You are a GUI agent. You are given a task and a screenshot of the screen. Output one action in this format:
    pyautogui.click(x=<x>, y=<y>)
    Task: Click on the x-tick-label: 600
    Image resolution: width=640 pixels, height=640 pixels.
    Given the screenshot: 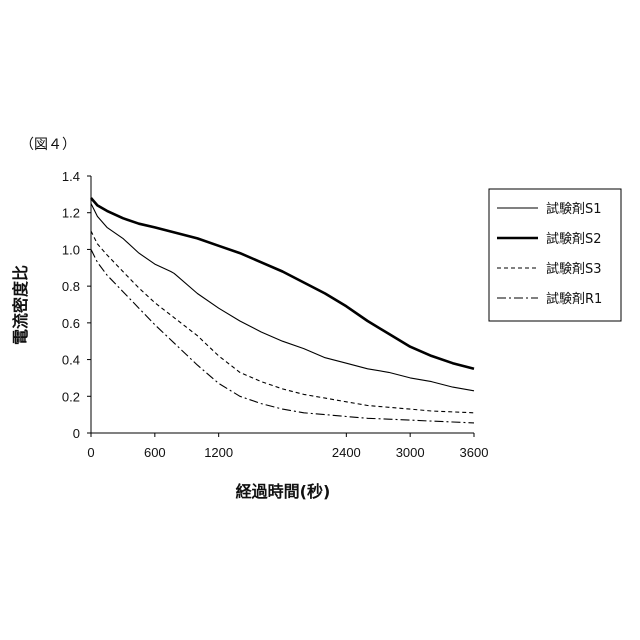 What is the action you would take?
    pyautogui.click(x=155, y=452)
    